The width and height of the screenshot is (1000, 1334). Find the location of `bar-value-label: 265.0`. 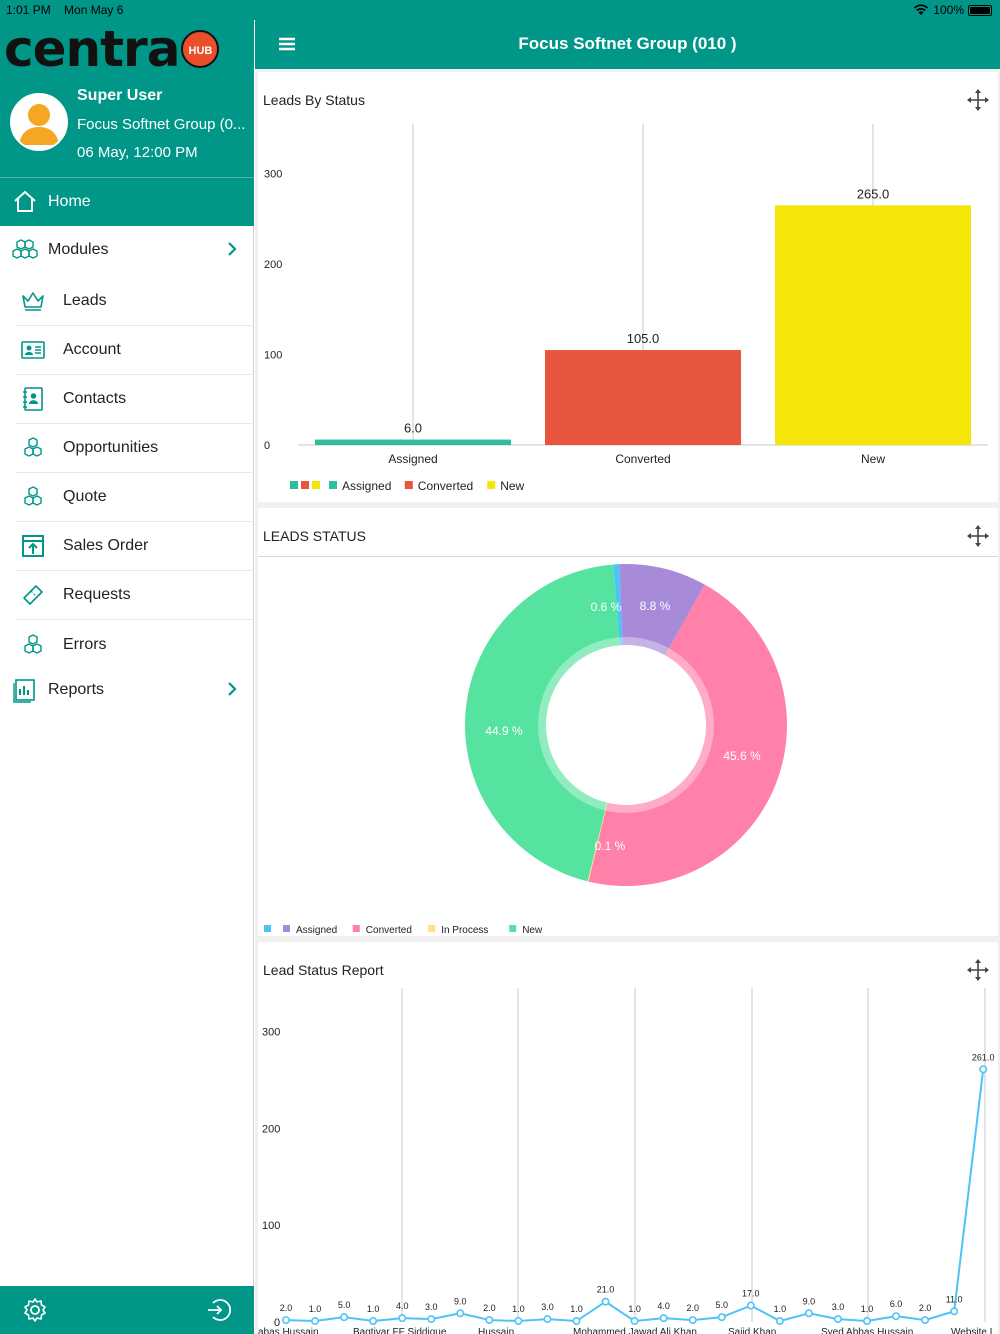

bar-value-label: 265.0 is located at coordinates (873, 193).